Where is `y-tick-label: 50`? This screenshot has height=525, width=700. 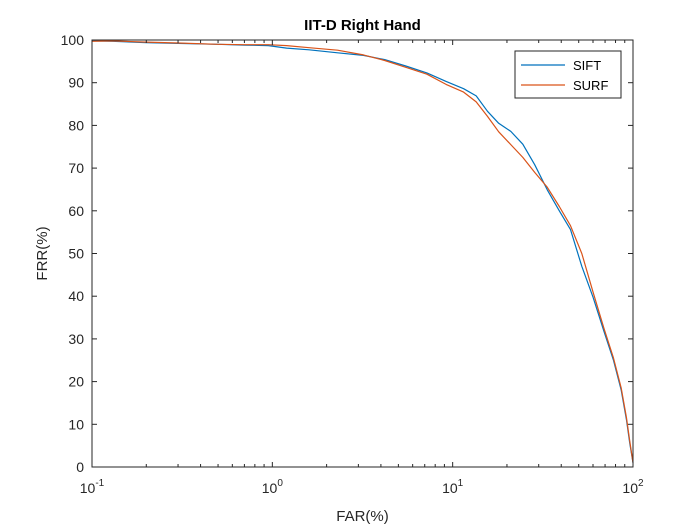
y-tick-label: 50 is located at coordinates (76, 254).